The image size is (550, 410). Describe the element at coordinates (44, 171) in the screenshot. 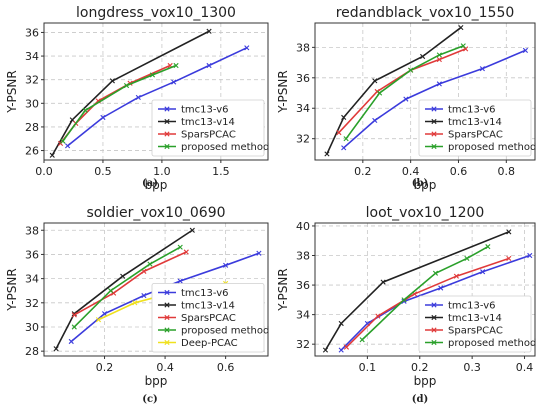

I see `x-tick-label: 0.0` at that location.